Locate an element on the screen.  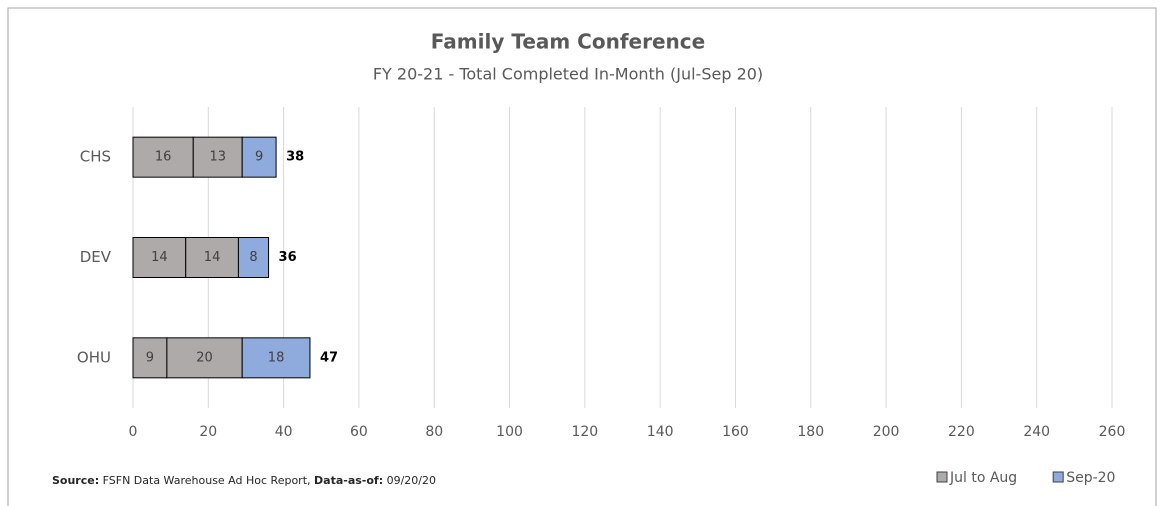
y-tick-label: OHU is located at coordinates (94, 357).